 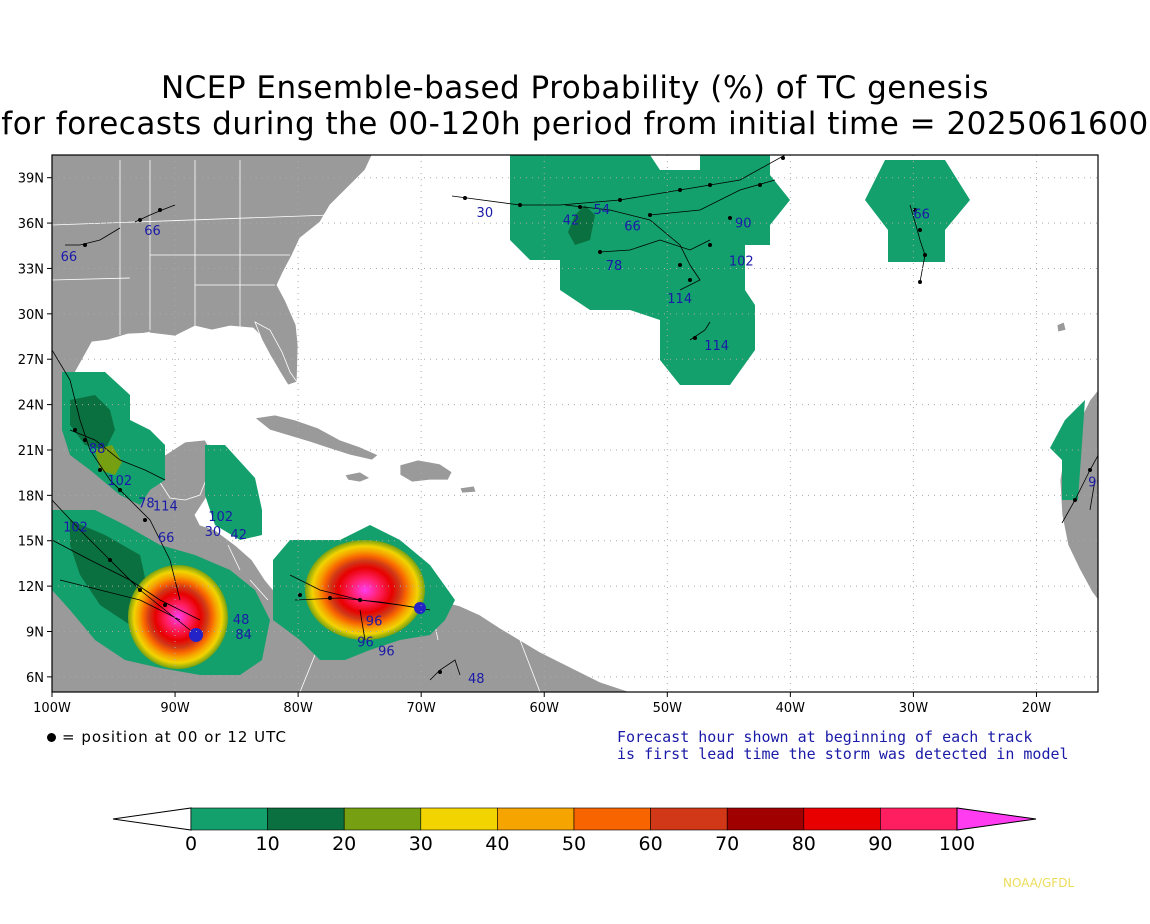 I want to click on prob-hotspot-pacific, so click(x=178, y=617).